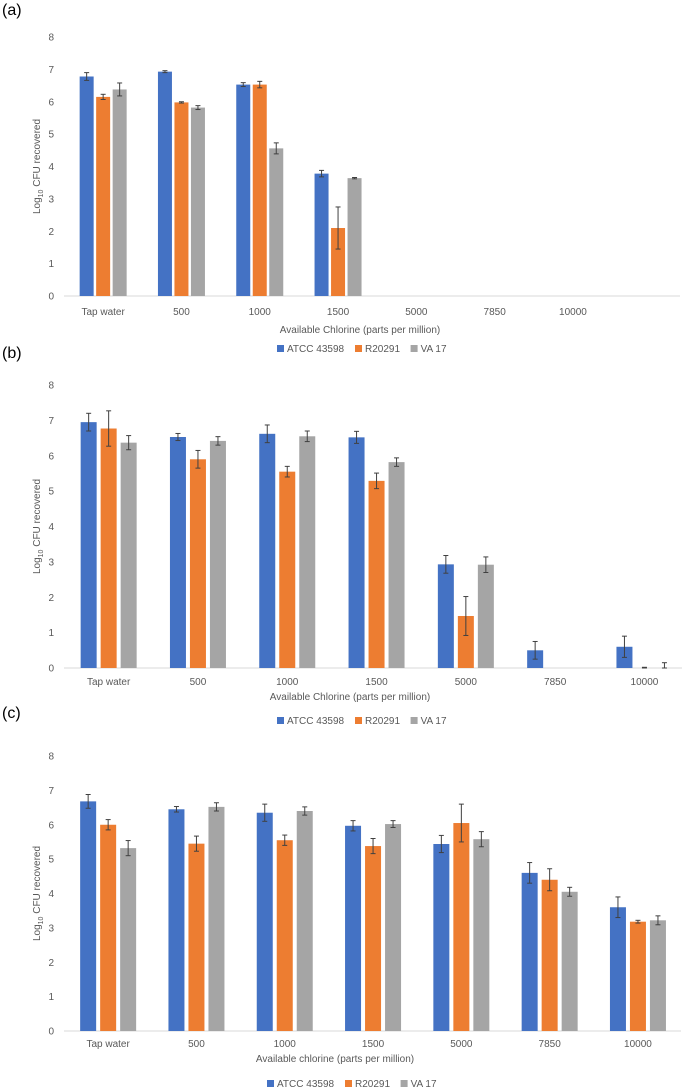  I want to click on panel-label: (a), so click(12, 10).